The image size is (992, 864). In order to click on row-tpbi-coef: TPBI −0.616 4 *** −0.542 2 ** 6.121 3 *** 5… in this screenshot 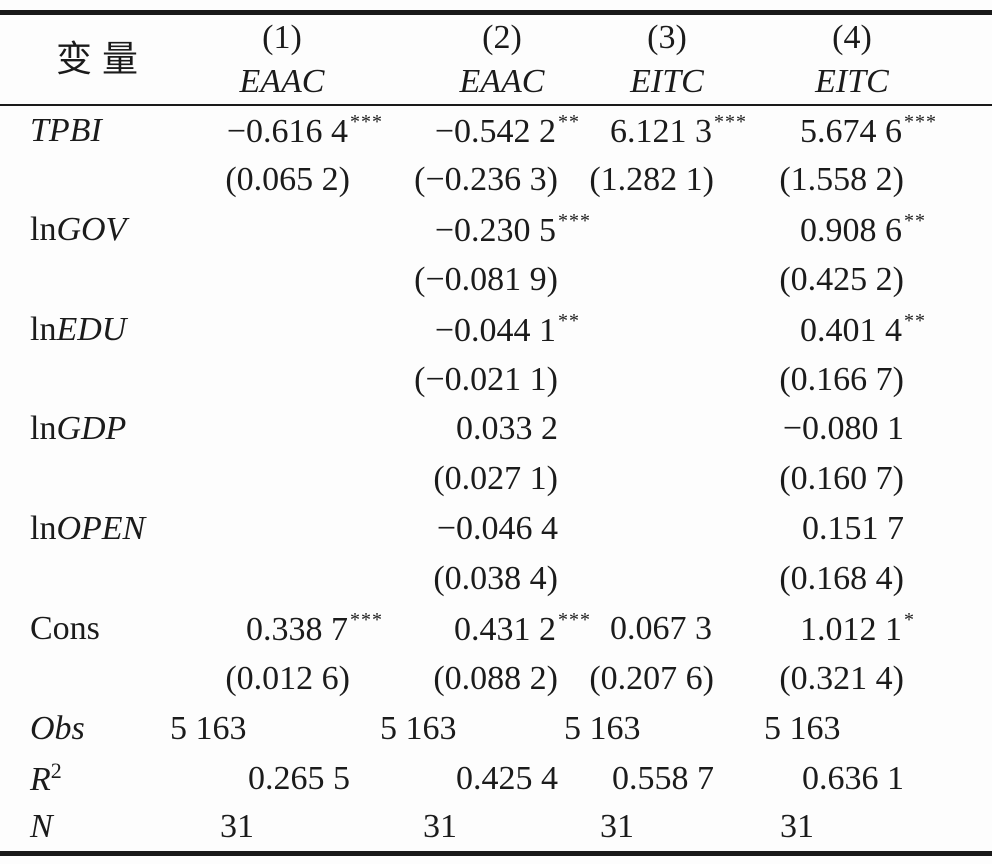, I will do `click(496, 130)`.